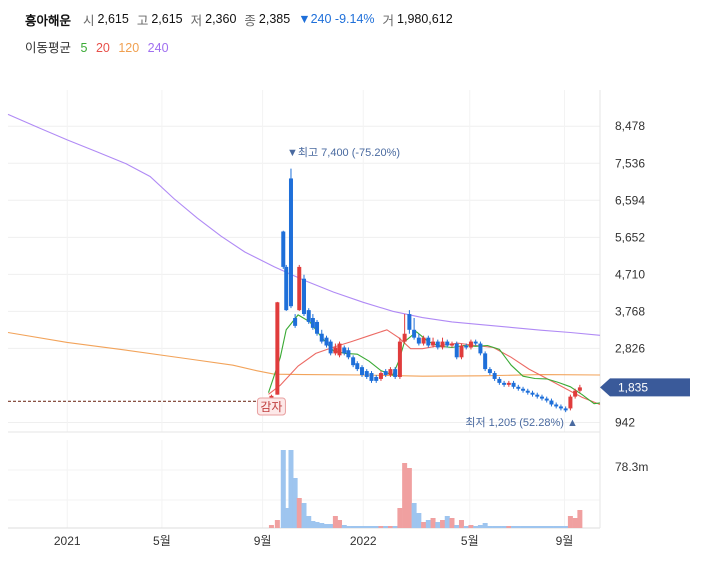 The height and width of the screenshot is (565, 701). What do you see at coordinates (250, 20) in the screenshot?
I see `close-label: 종` at bounding box center [250, 20].